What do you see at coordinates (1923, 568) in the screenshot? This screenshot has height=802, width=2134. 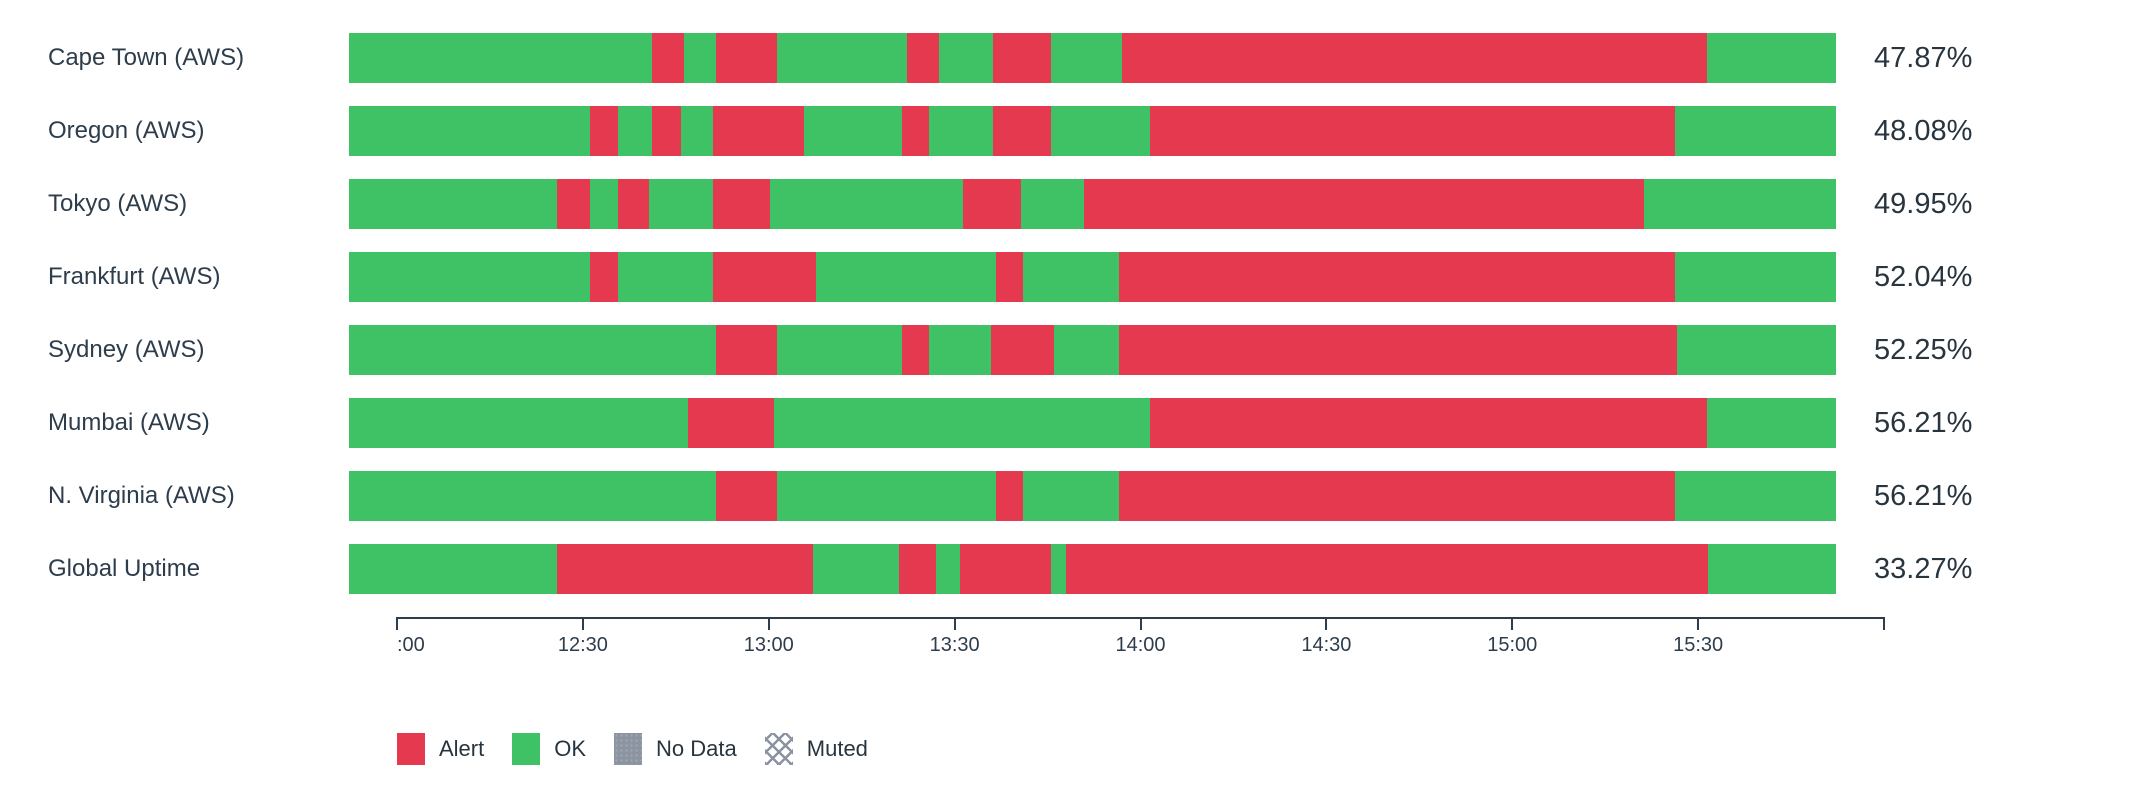 I see `uptime-percentage: 33.27%` at bounding box center [1923, 568].